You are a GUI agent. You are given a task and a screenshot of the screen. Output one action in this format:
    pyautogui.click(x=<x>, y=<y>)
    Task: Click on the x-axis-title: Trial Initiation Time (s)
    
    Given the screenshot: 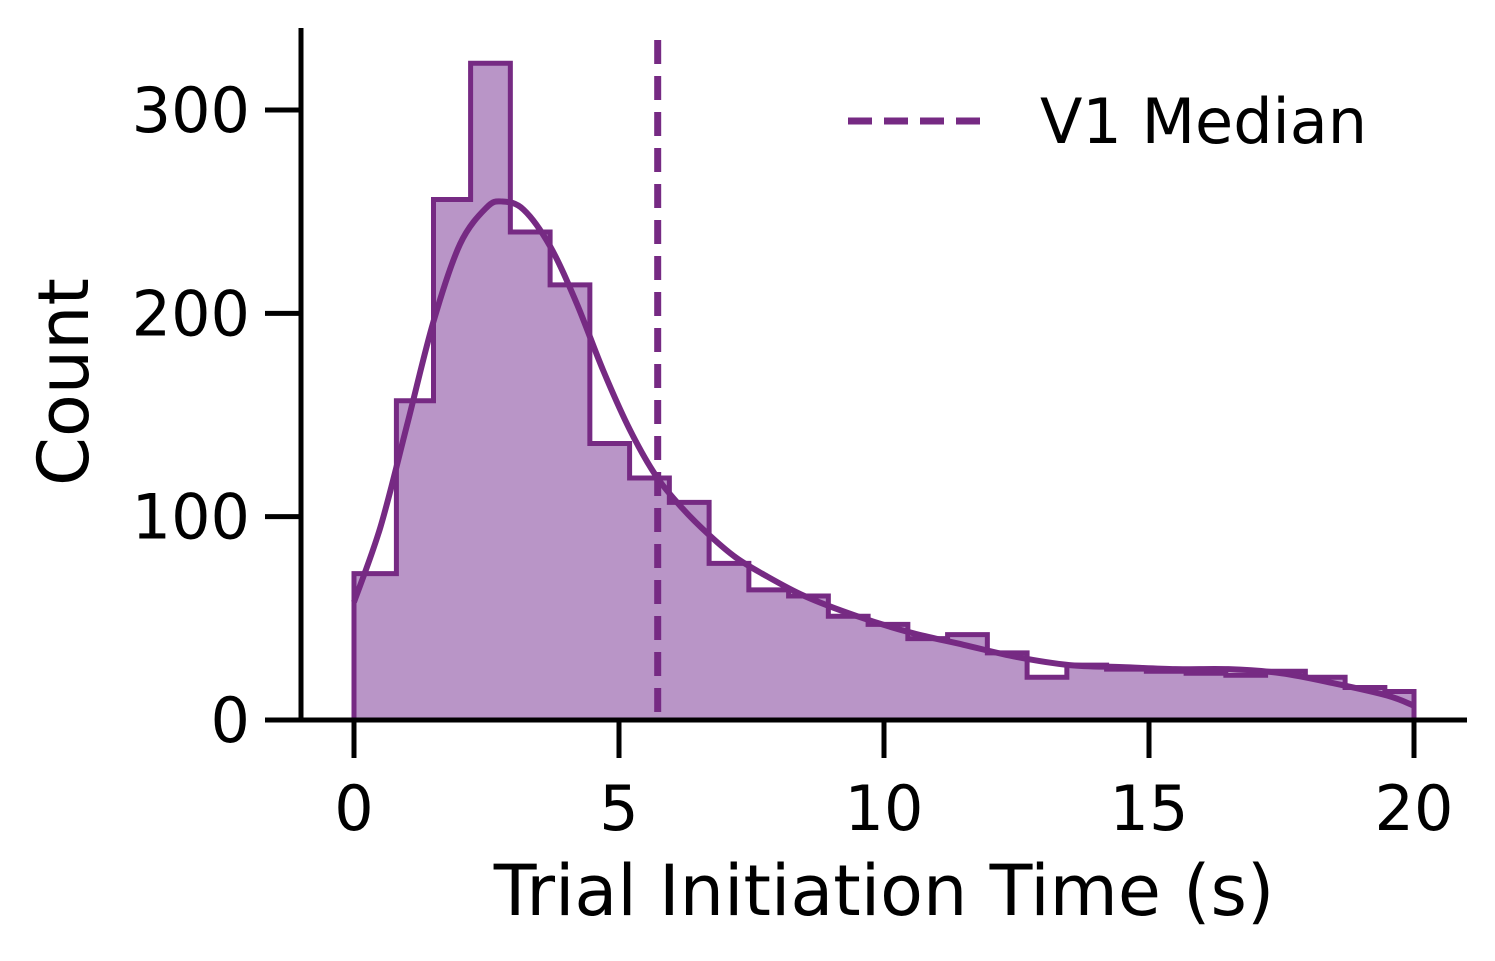 What is the action you would take?
    pyautogui.click(x=884, y=891)
    